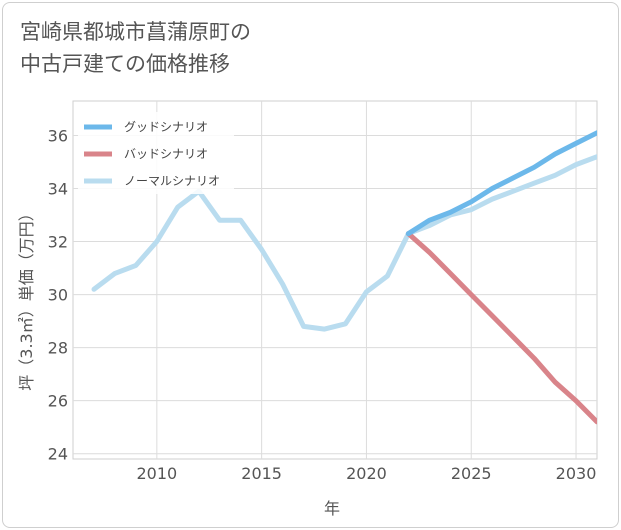 This screenshot has height=530, width=621. Describe the element at coordinates (135, 32) in the screenshot. I see `chart-title-line-1: 宮崎県都城市菖蒲原町の` at that location.